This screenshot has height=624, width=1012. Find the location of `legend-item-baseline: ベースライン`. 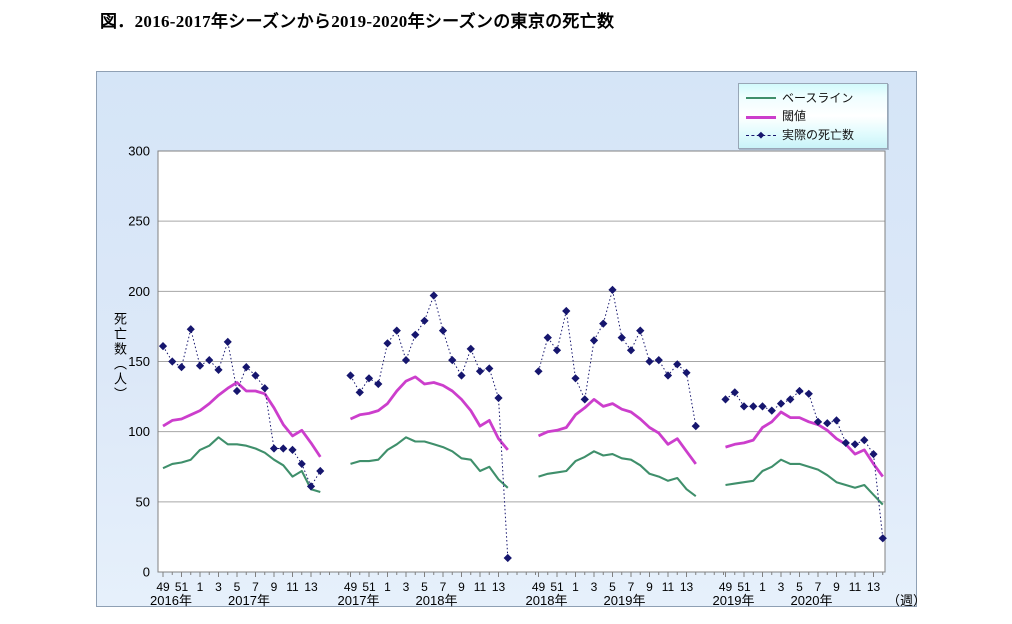

legend-item-baseline: ベースライン is located at coordinates (813, 97).